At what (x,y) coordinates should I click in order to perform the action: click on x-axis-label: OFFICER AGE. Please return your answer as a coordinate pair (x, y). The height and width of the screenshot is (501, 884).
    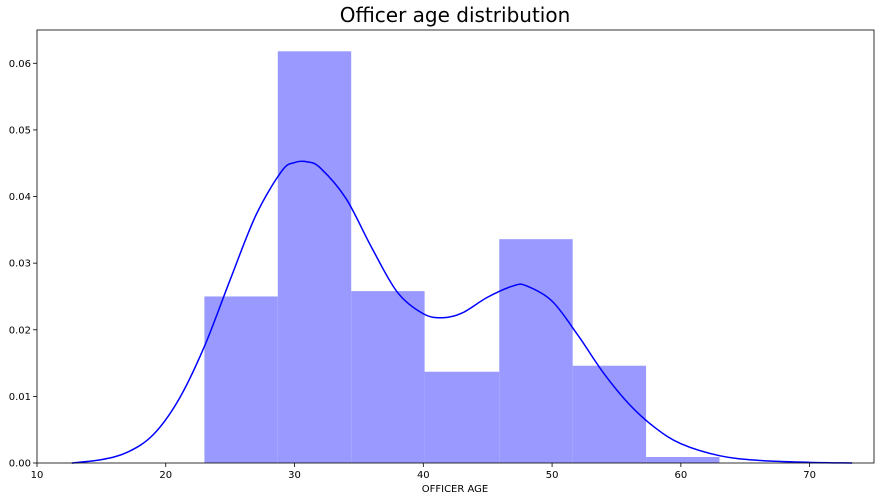
    Looking at the image, I should click on (455, 489).